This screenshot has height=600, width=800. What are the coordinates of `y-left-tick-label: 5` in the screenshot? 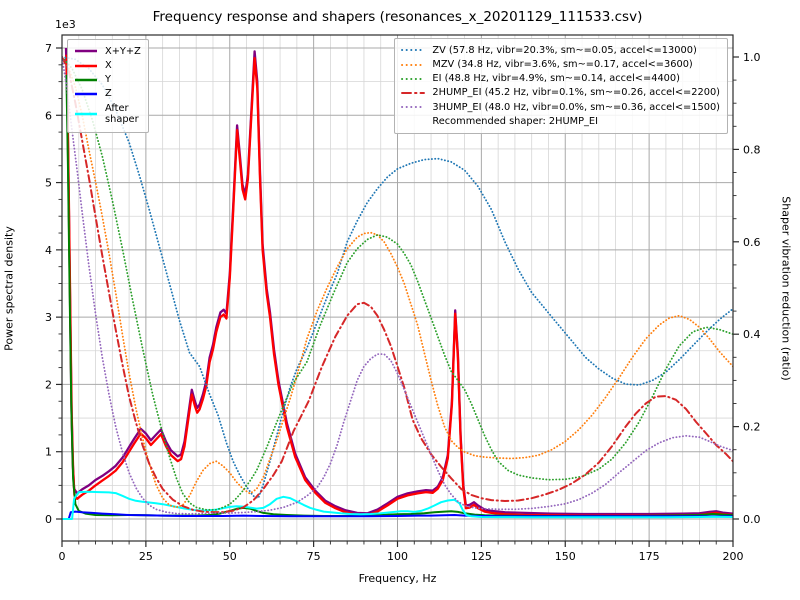 It's located at (48, 183).